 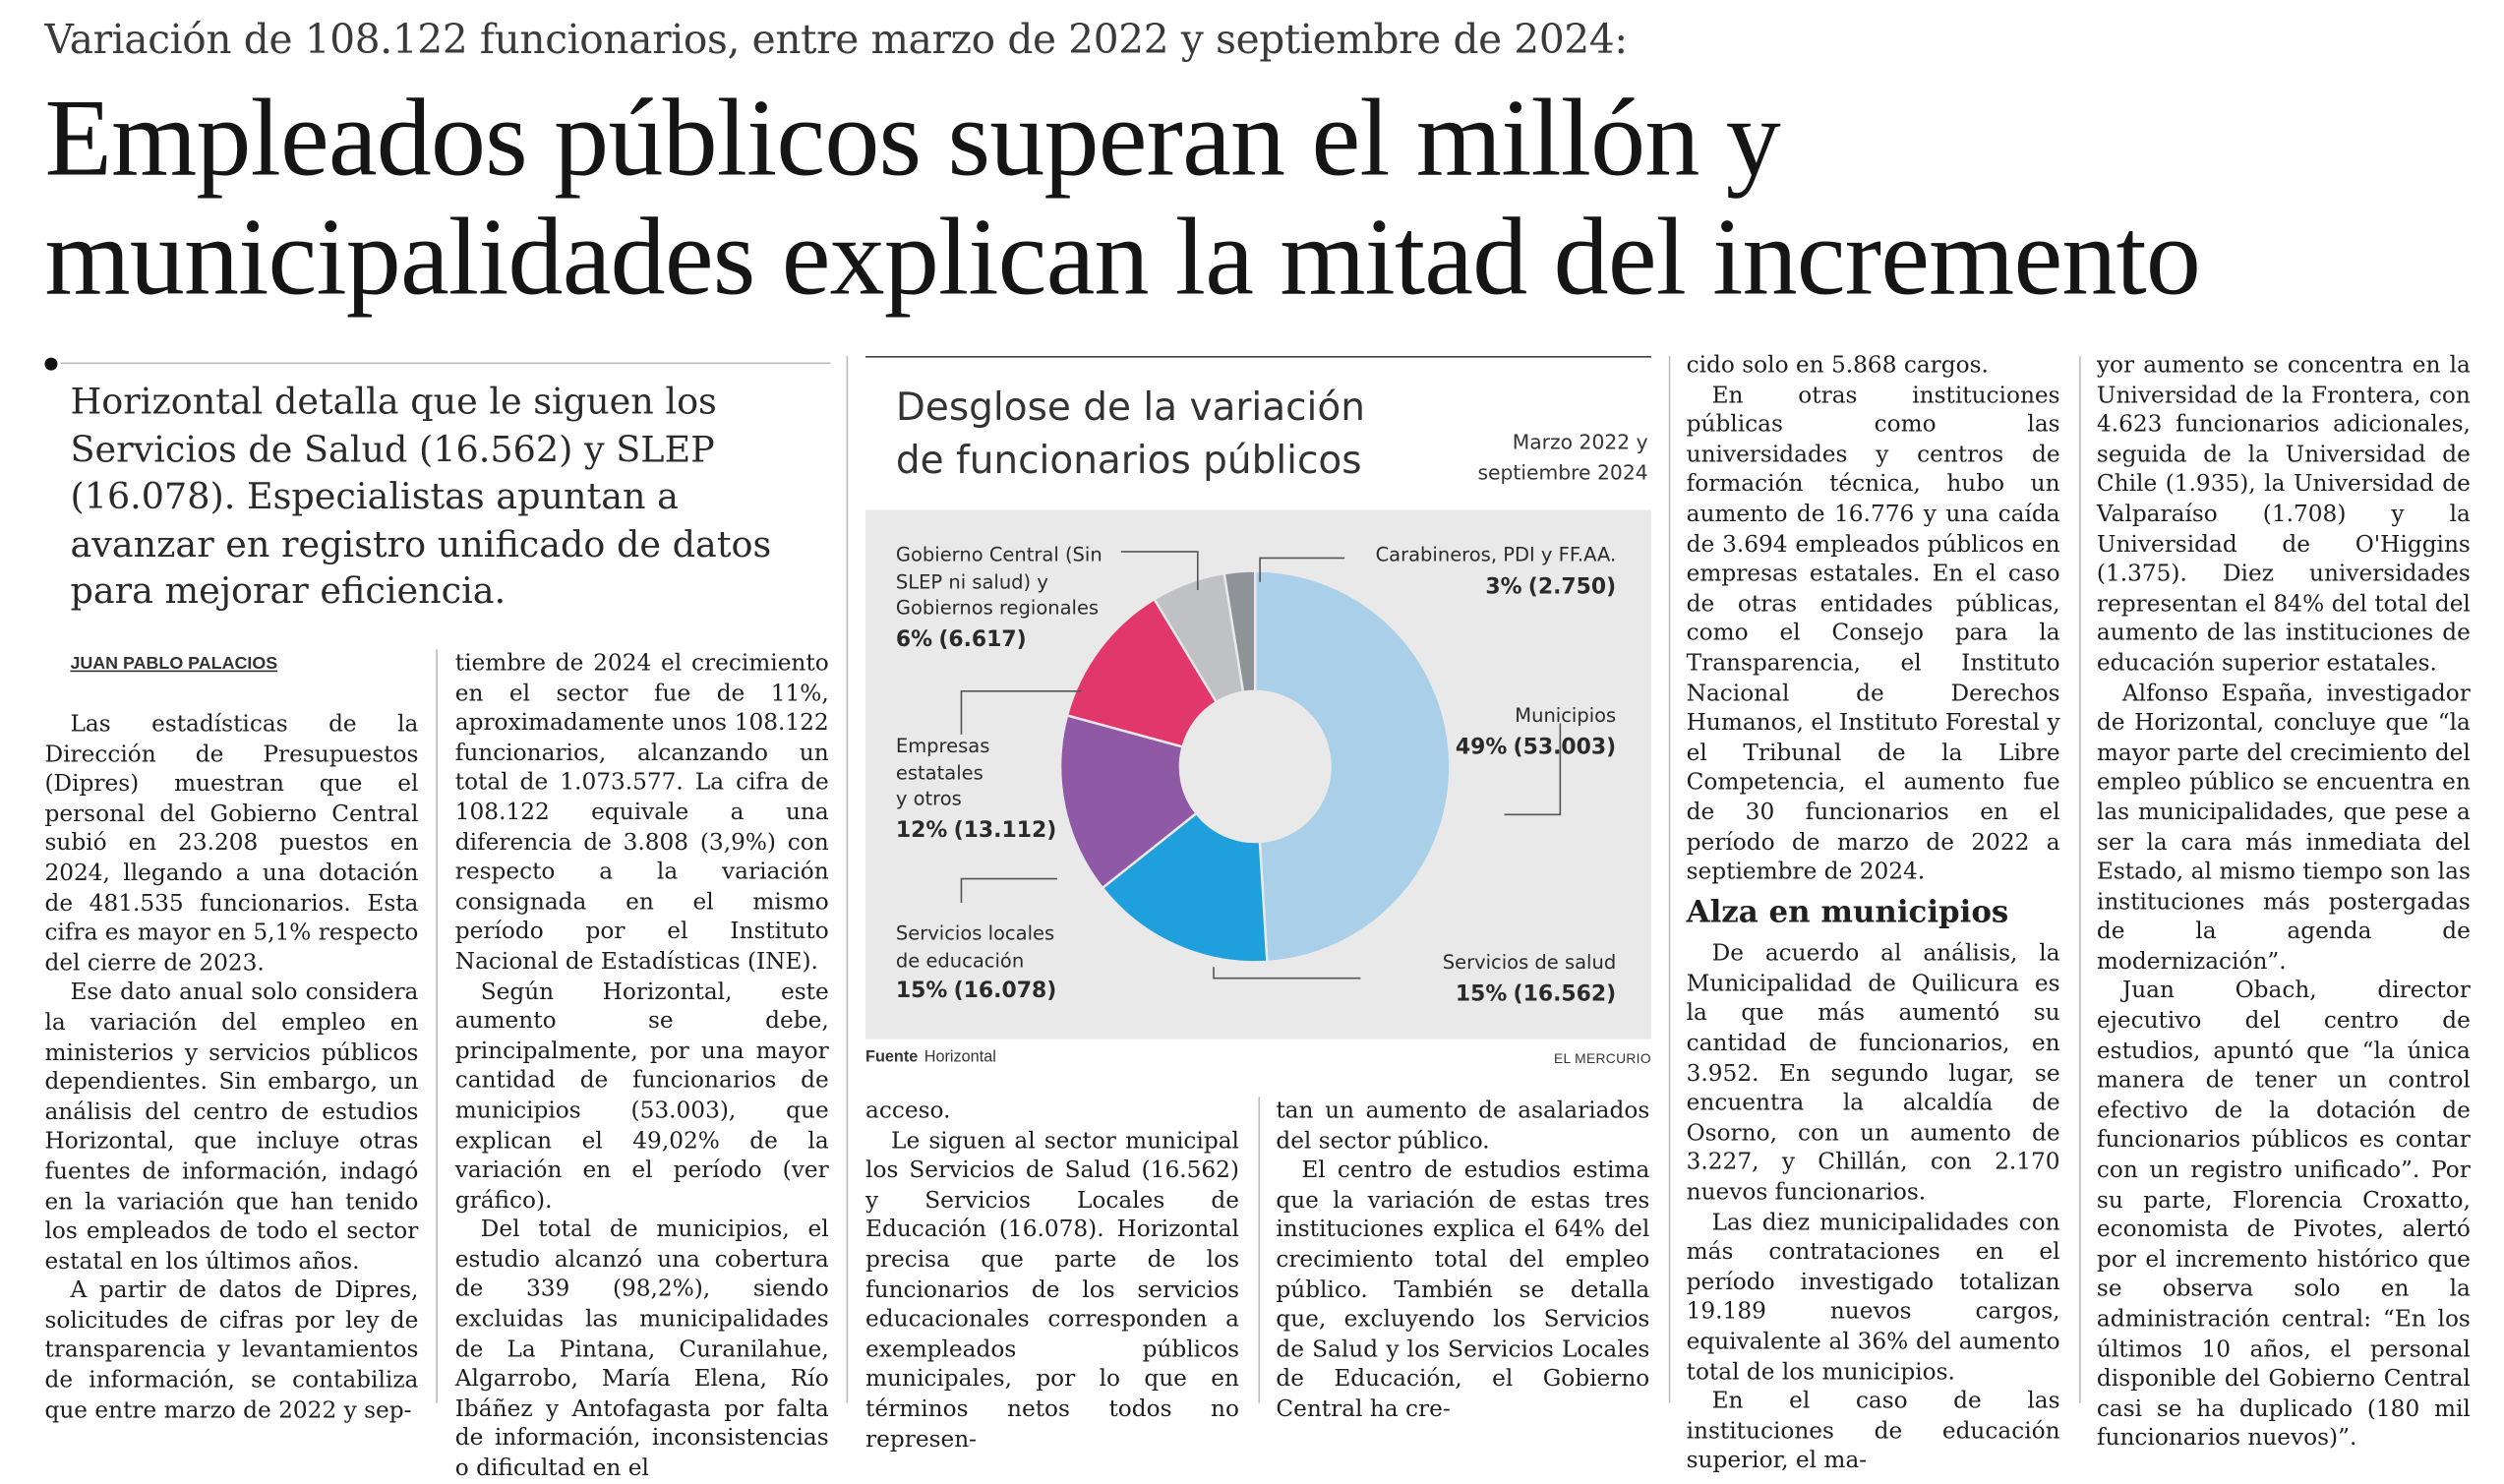 What do you see at coordinates (942, 745) in the screenshot?
I see `slice-label-name: Empresas` at bounding box center [942, 745].